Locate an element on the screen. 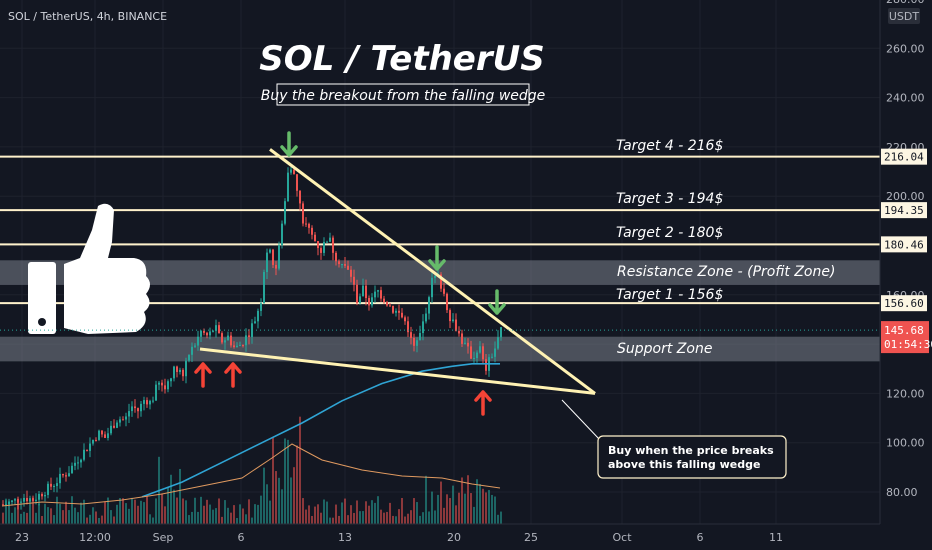 Image resolution: width=932 pixels, height=550 pixels. time-tick-label: Sep is located at coordinates (163, 537).